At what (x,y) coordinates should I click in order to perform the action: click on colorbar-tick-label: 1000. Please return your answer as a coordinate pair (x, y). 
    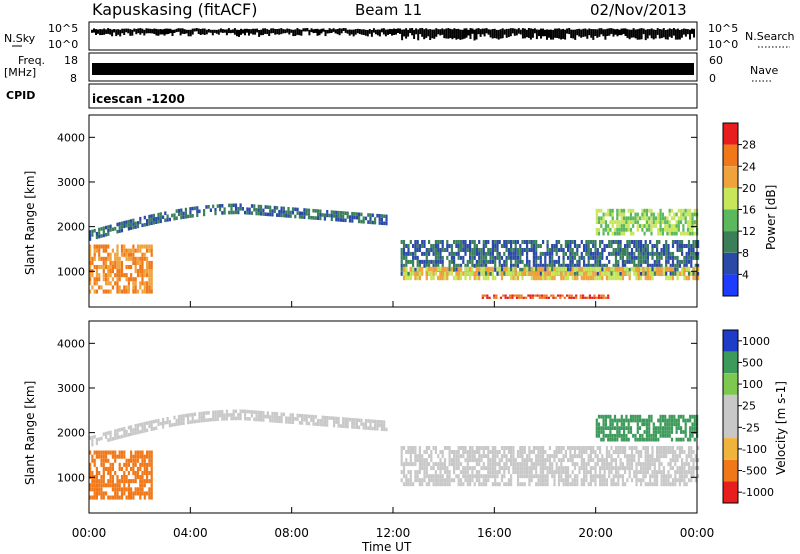
    Looking at the image, I should click on (756, 341).